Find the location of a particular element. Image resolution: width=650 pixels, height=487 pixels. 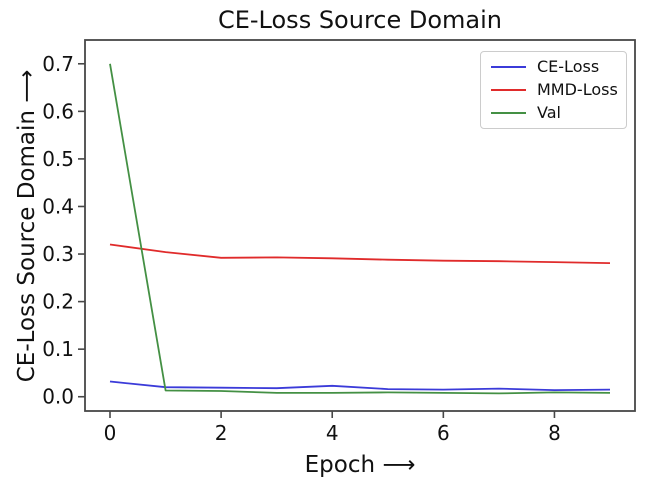

legend: CE-Loss MMD-Loss Val is located at coordinates (553, 90).